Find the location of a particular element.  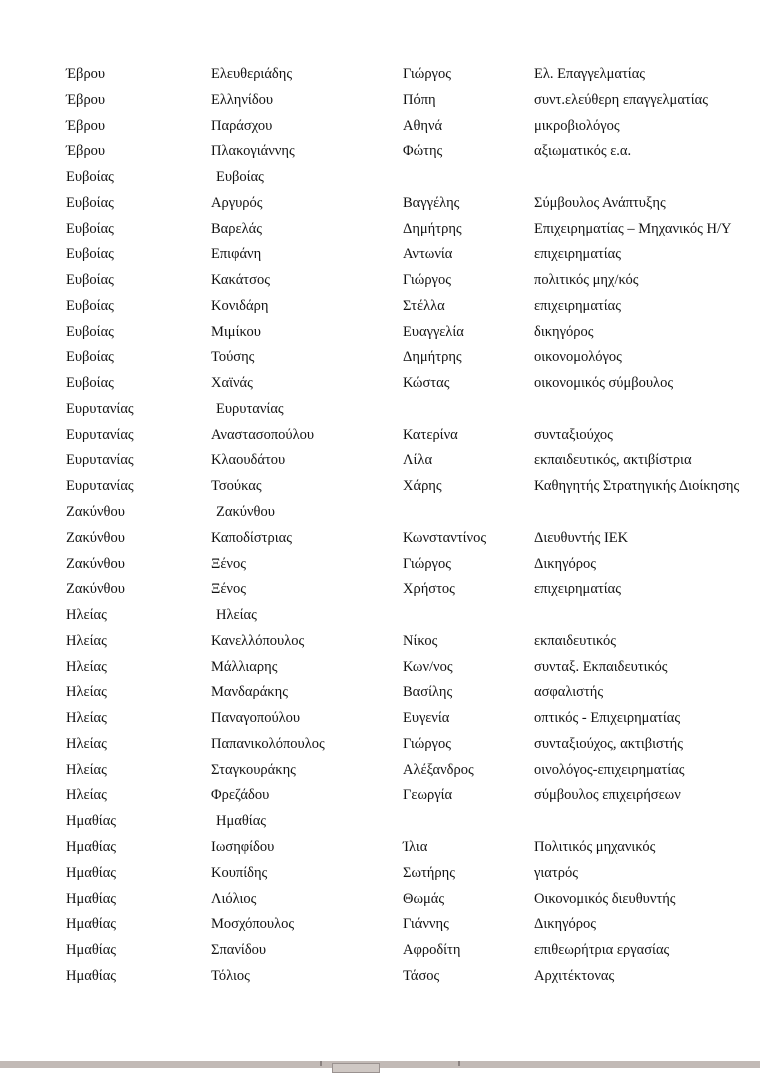

table-row: Ζακύνθου Ξένος Γιώργος Δικηγόρος is located at coordinates (380, 567).